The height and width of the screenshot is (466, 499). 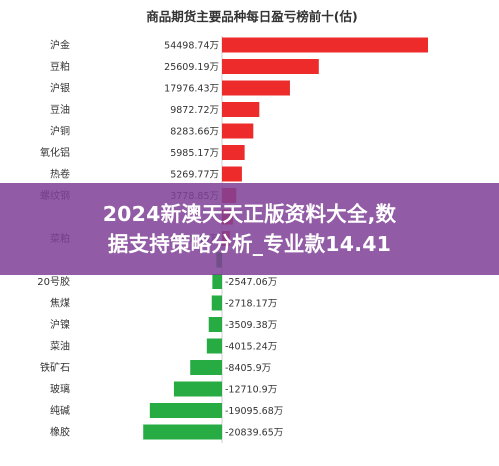 What do you see at coordinates (248, 368) in the screenshot?
I see `value-label: -8405.9万` at bounding box center [248, 368].